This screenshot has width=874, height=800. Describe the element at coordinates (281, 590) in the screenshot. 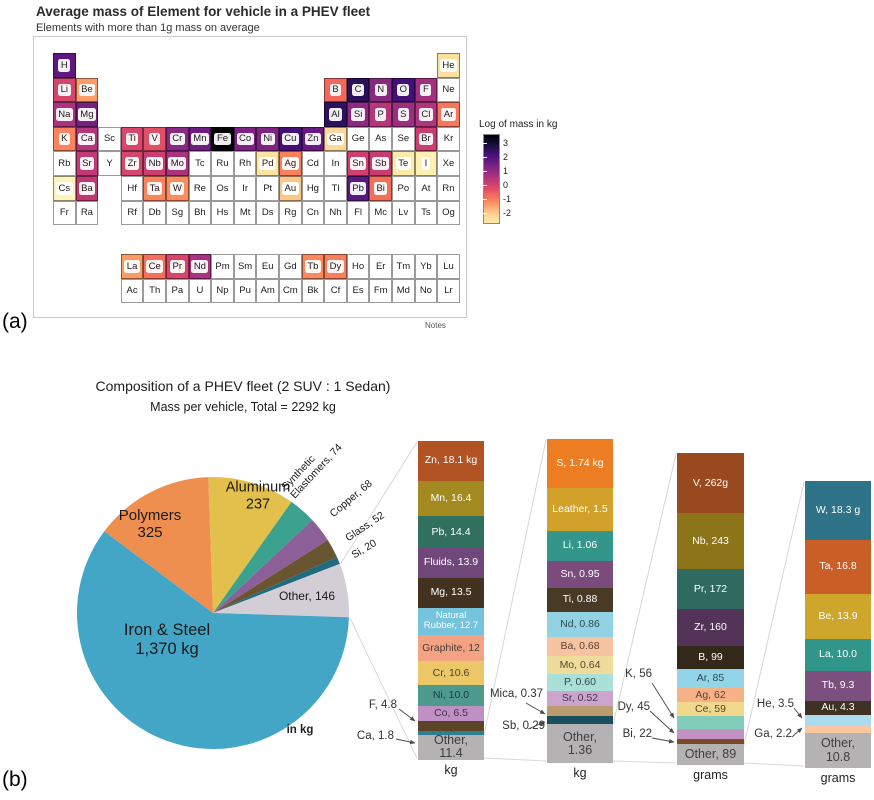

I see `pie-slice-other` at that location.